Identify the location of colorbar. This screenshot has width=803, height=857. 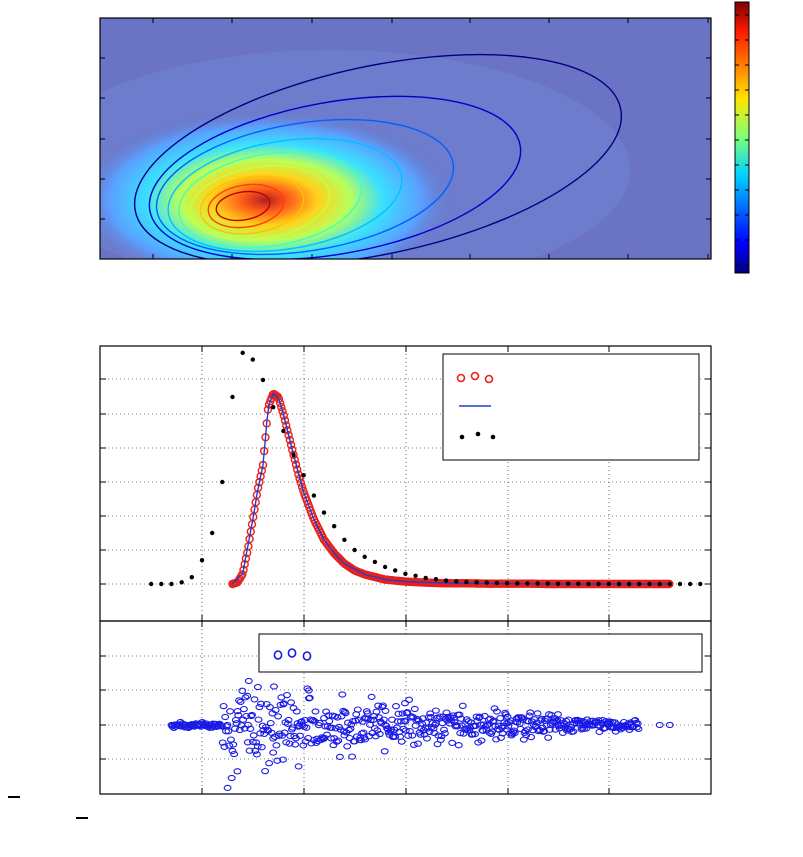
(742, 137).